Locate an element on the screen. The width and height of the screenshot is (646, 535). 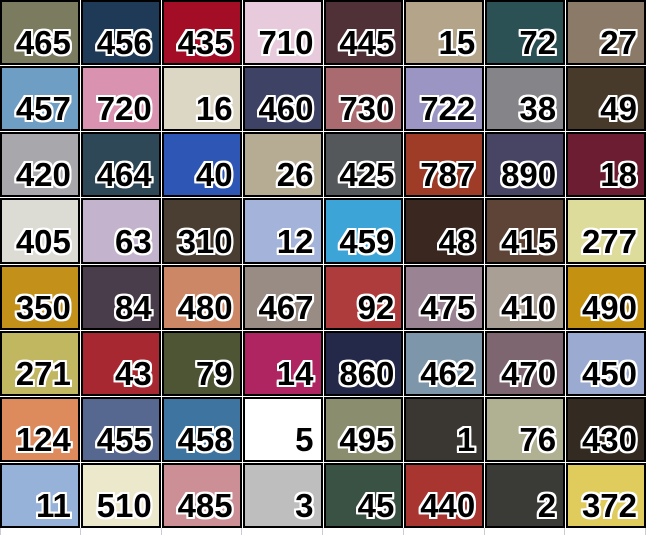
cell-number: 1 is located at coordinates (466, 439).